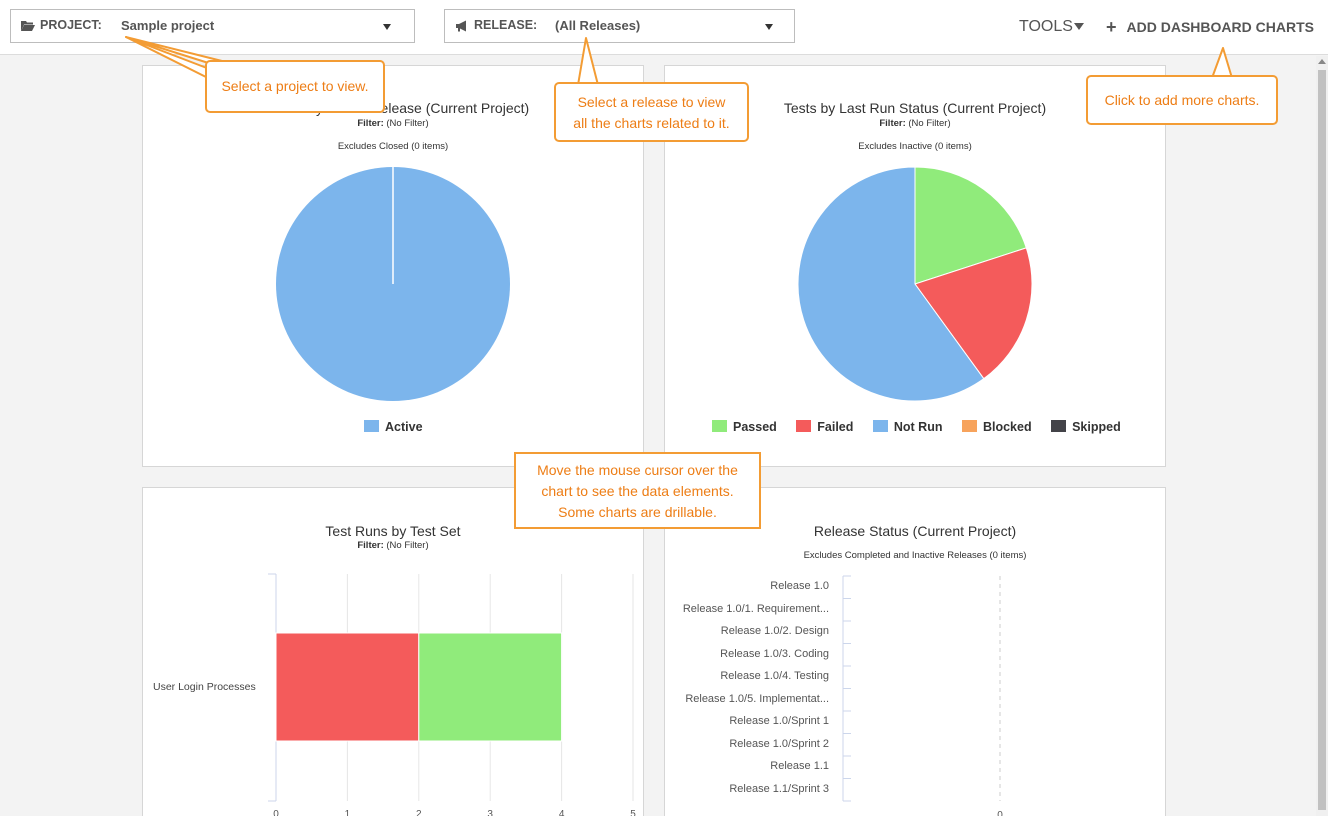 This screenshot has height=816, width=1328. What do you see at coordinates (637, 512) in the screenshot?
I see `callout-text-line3: Some charts are drillable.` at bounding box center [637, 512].